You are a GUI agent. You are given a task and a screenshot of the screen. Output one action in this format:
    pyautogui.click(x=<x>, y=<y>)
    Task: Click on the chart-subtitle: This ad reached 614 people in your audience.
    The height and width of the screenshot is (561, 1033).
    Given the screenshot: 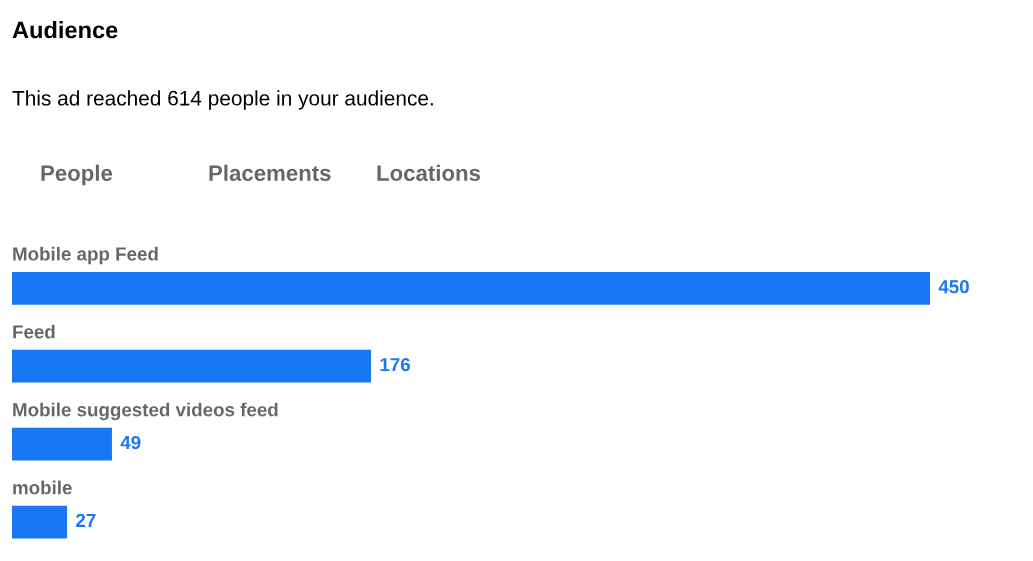 What is the action you would take?
    pyautogui.click(x=222, y=100)
    